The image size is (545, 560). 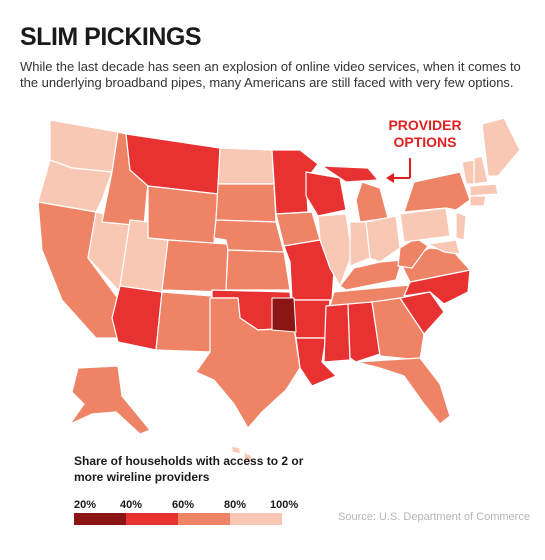 What do you see at coordinates (111, 37) in the screenshot?
I see `page-title: SLIM PICKINGS` at bounding box center [111, 37].